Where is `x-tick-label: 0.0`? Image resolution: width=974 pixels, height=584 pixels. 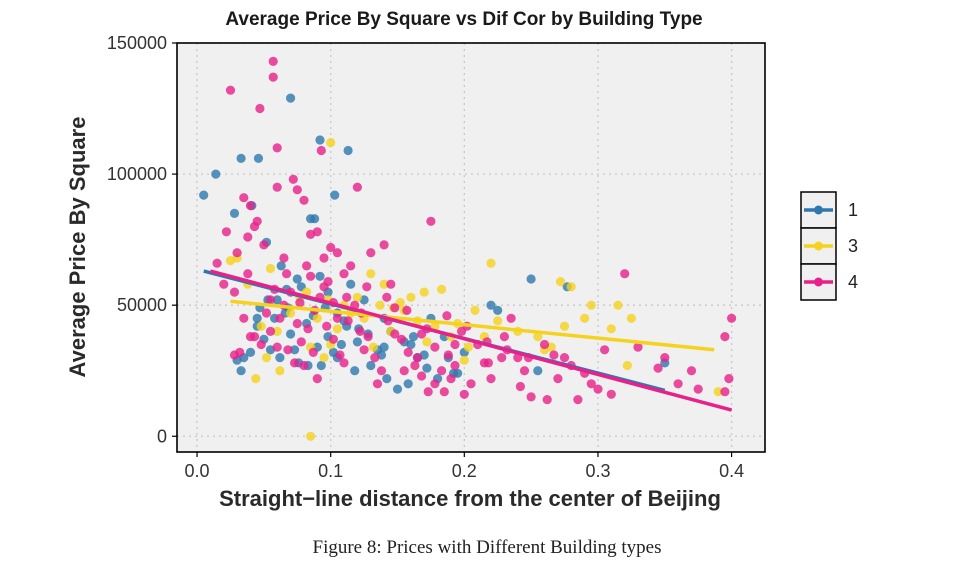 x-tick-label: 0.0 is located at coordinates (197, 471).